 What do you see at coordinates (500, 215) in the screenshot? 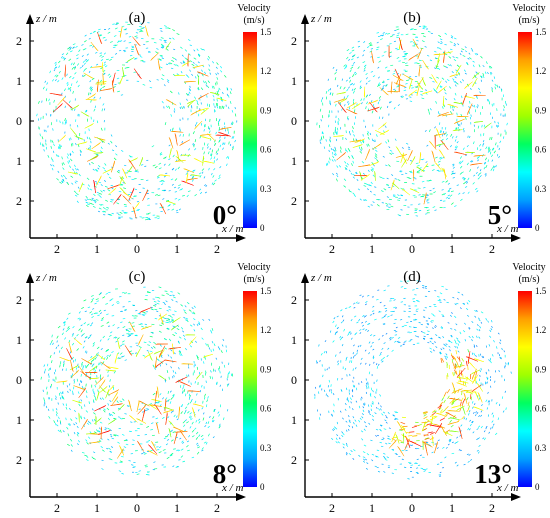
I see `angle-label: 5°` at bounding box center [500, 215].